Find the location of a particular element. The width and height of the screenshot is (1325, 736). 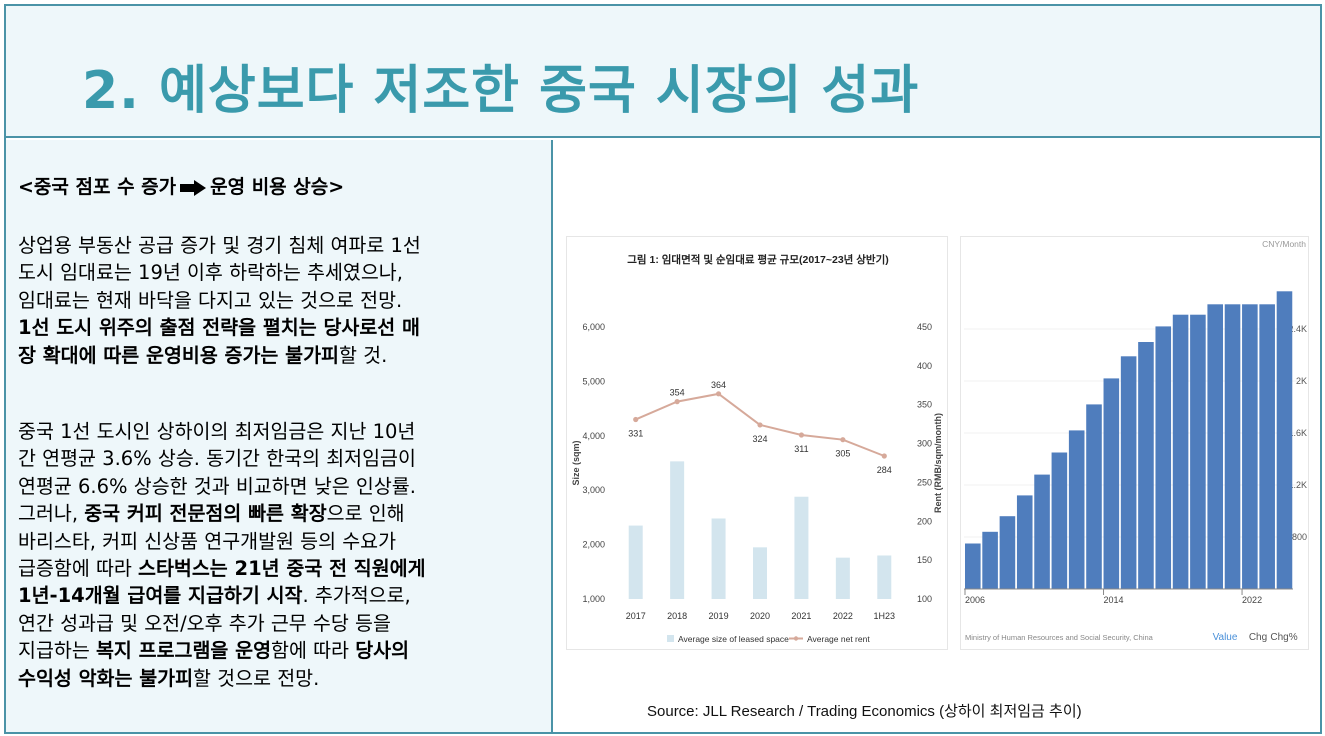

text-line: 간 연평균 3.6% 상승. 동기간 한국의 최저임금이 is located at coordinates (283, 458).